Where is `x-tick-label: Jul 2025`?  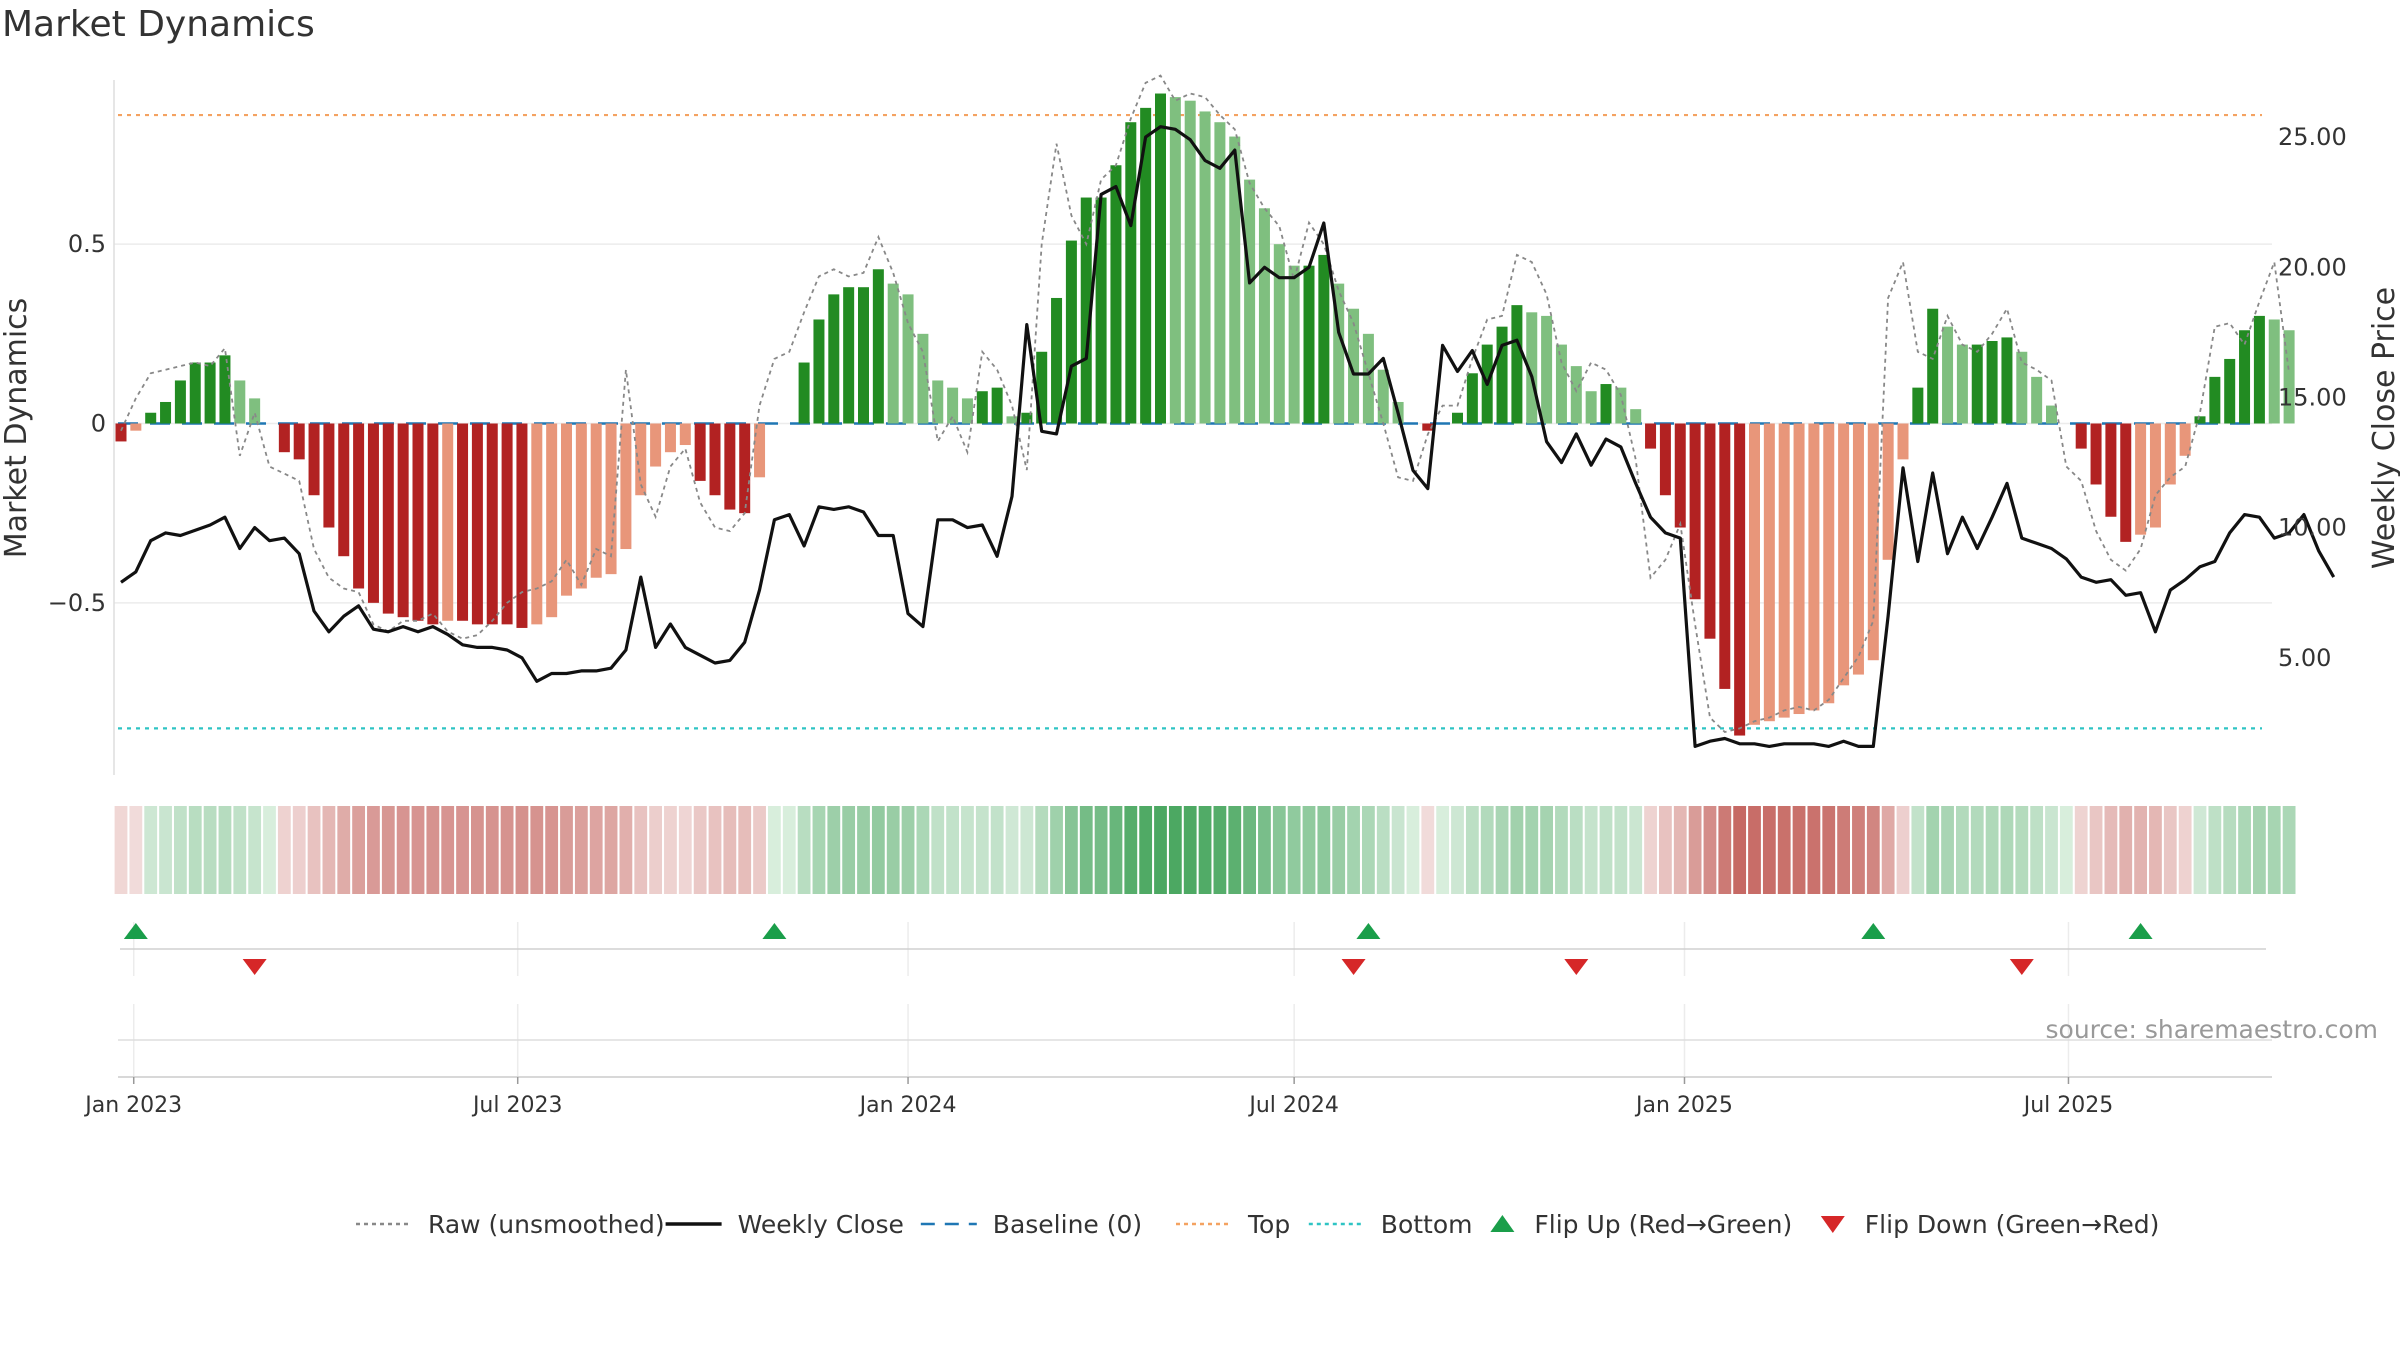 x-tick-label: Jul 2025 is located at coordinates (2068, 1105).